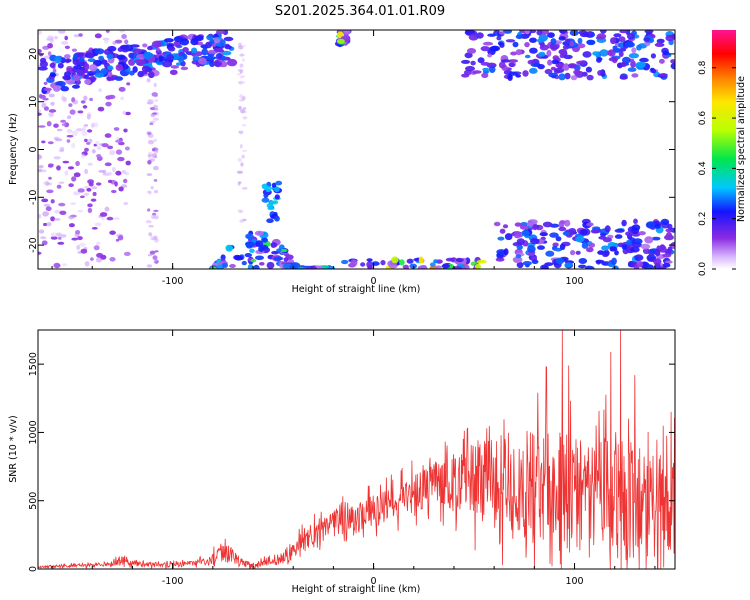 The width and height of the screenshot is (750, 600). Describe the element at coordinates (356, 589) in the screenshot. I see `snr-x-label: Height of straight line (km)` at that location.